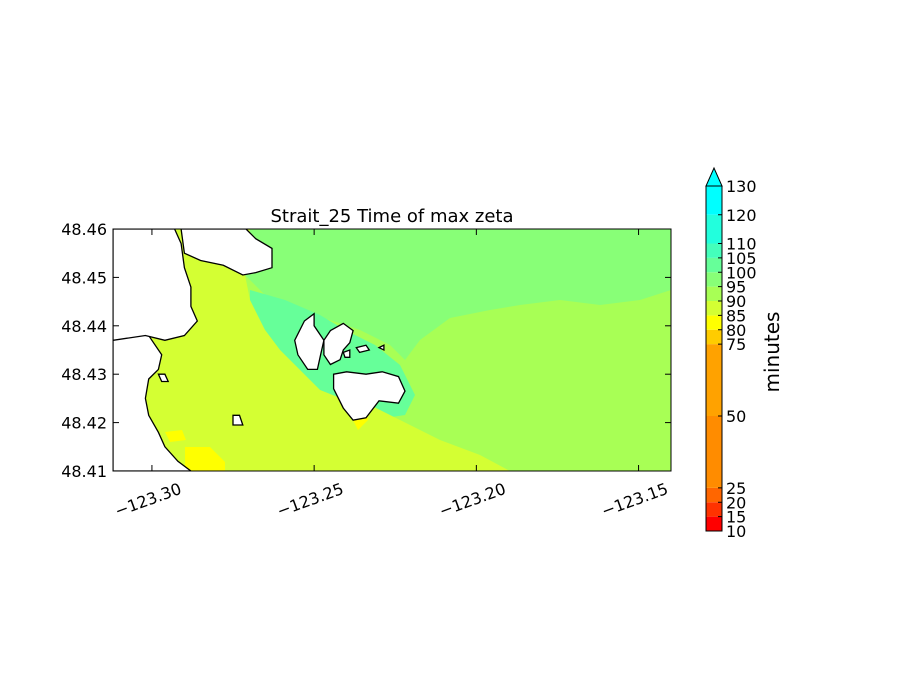  I want to click on land-layer, so click(259, 350).